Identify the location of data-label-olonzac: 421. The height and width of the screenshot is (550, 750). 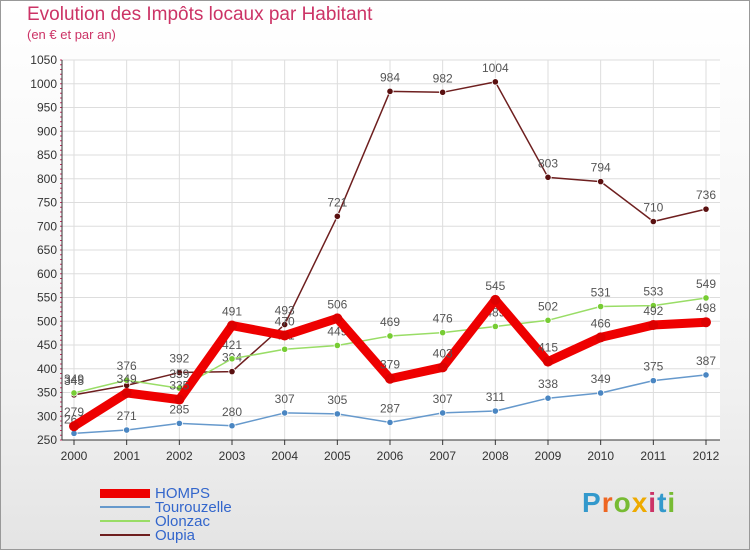
(232, 345).